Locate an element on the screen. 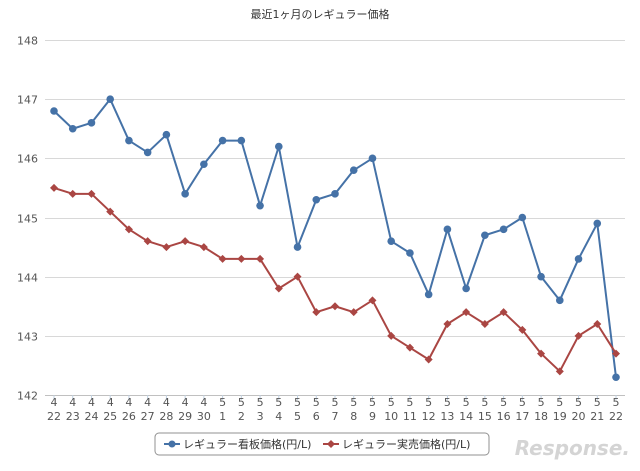  x-tick-label: 5 21 is located at coordinates (597, 409).